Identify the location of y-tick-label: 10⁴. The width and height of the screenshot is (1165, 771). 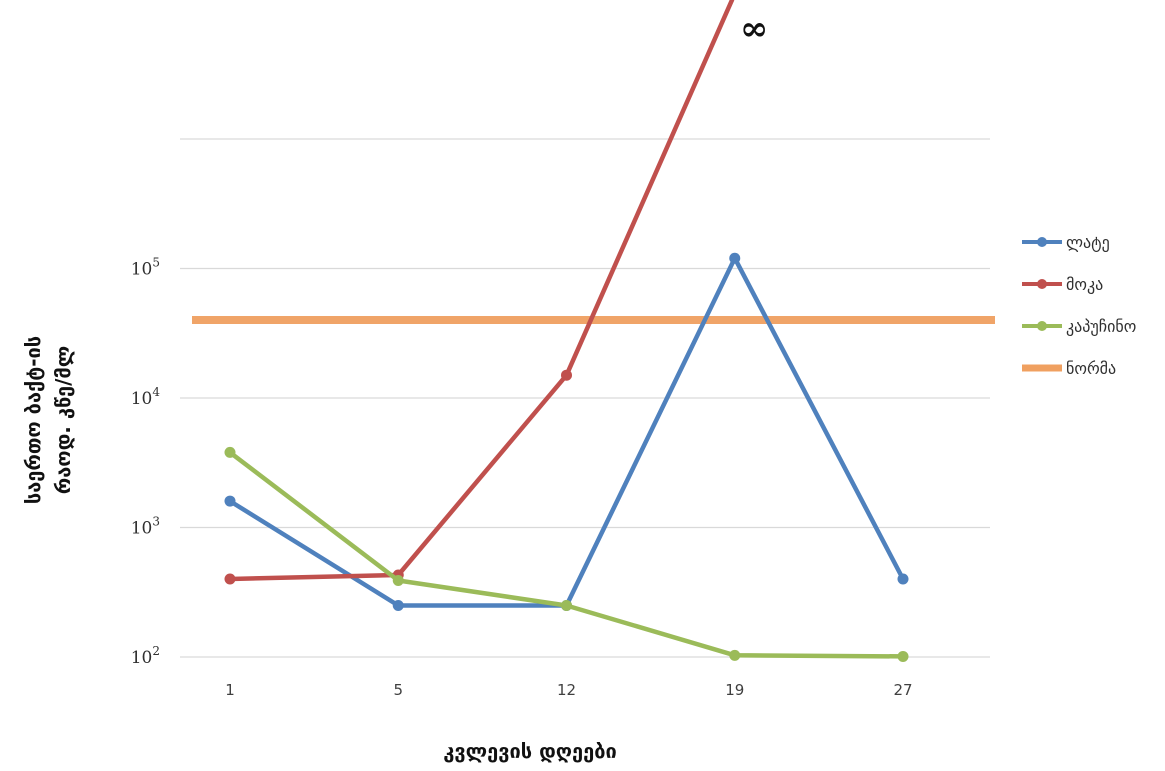
(146, 397).